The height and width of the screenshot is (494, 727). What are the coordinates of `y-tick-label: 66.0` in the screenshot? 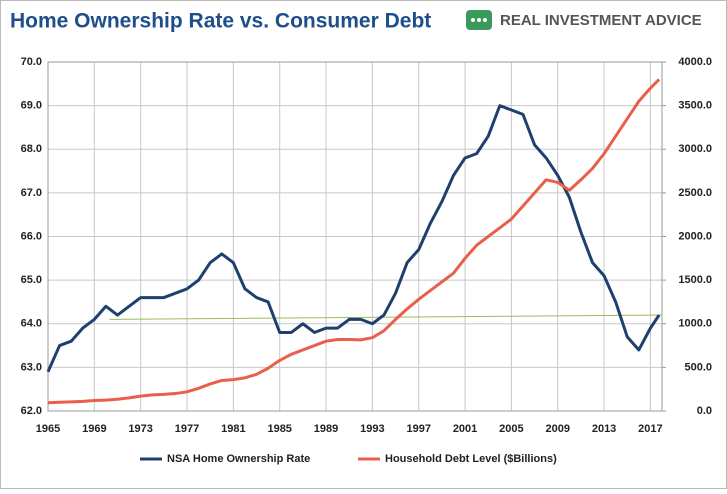 It's located at (31, 236).